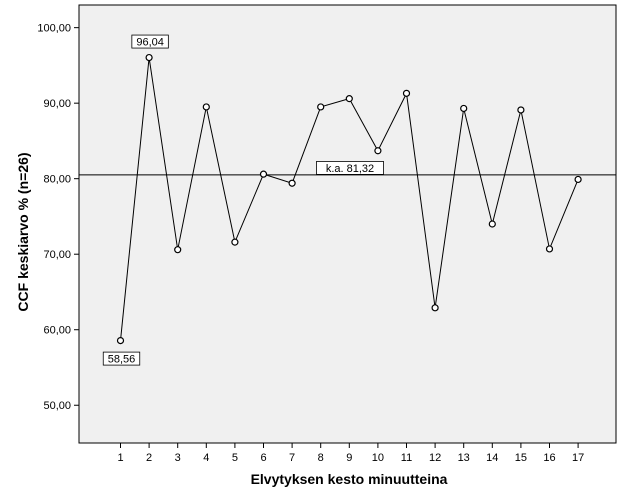 Image resolution: width=626 pixels, height=501 pixels. Describe the element at coordinates (57, 180) in the screenshot. I see `y-tick-label: 80,00` at that location.